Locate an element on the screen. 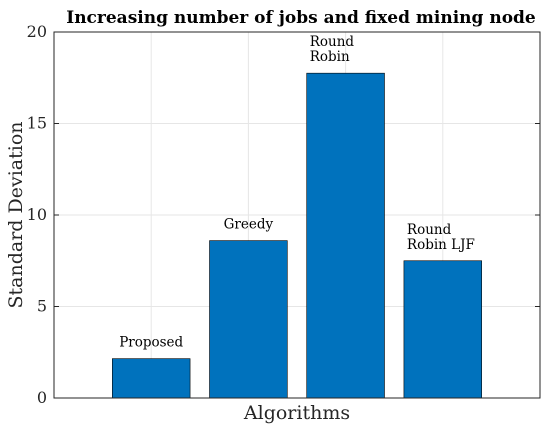  y-tick-label: 5 is located at coordinates (42, 306).